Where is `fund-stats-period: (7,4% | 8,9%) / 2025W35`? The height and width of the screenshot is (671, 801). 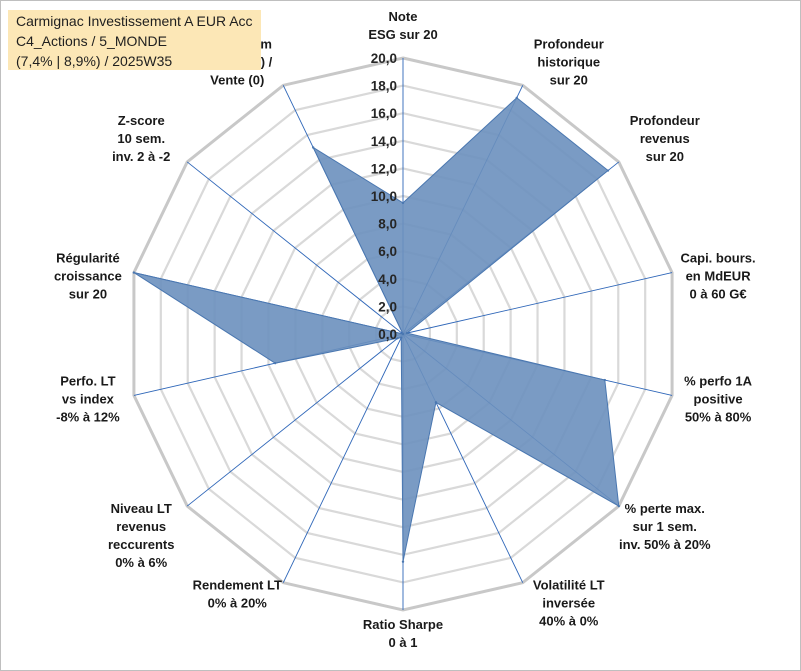 fund-stats-period: (7,4% | 8,9%) / 2025W35 is located at coordinates (94, 61).